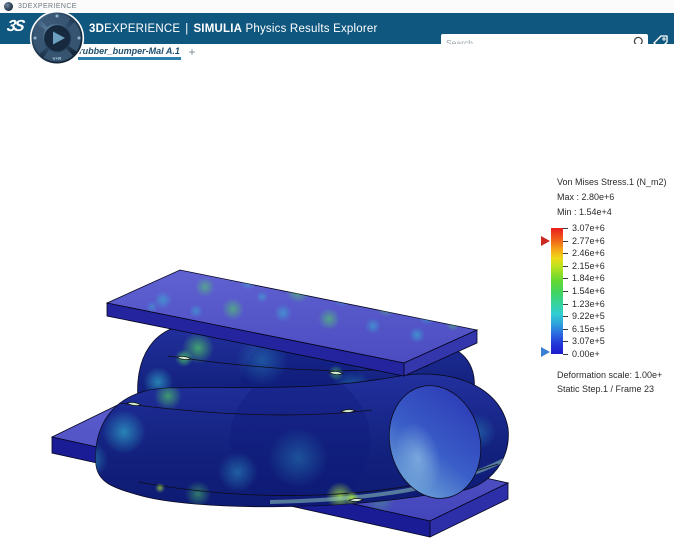  I want to click on colorbar-tick: 9.22e+5, so click(584, 316).